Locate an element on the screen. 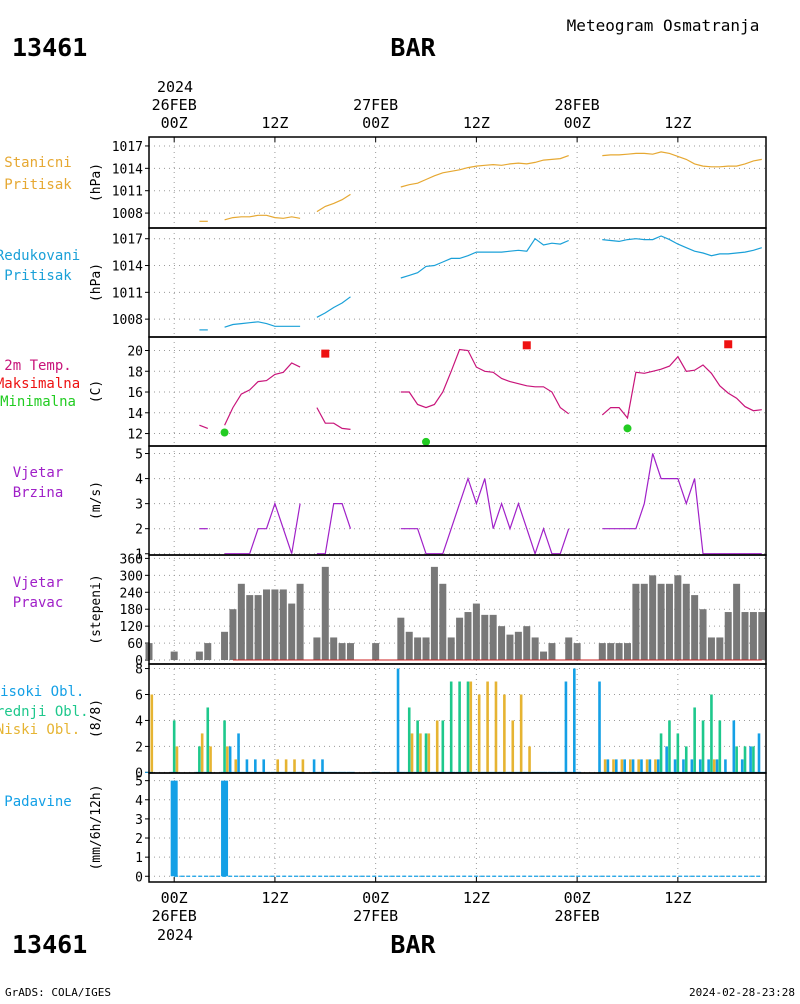  y-tick-label: 20 is located at coordinates (135, 351).